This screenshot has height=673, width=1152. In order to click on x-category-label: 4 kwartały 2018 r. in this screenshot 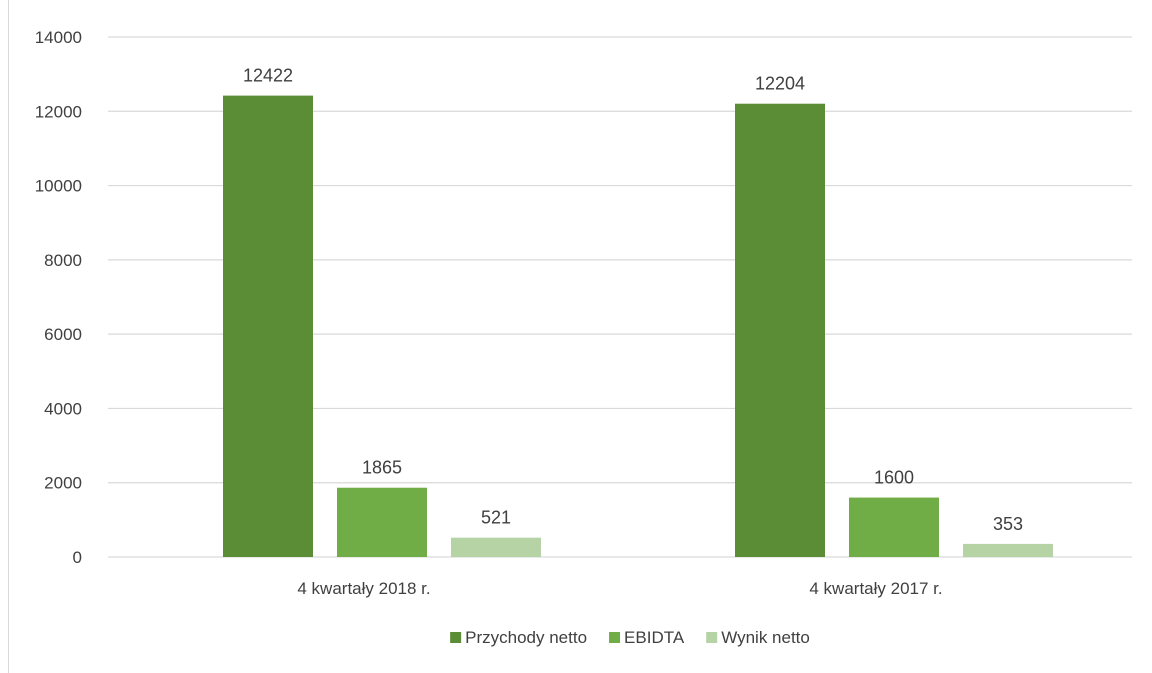, I will do `click(363, 588)`.